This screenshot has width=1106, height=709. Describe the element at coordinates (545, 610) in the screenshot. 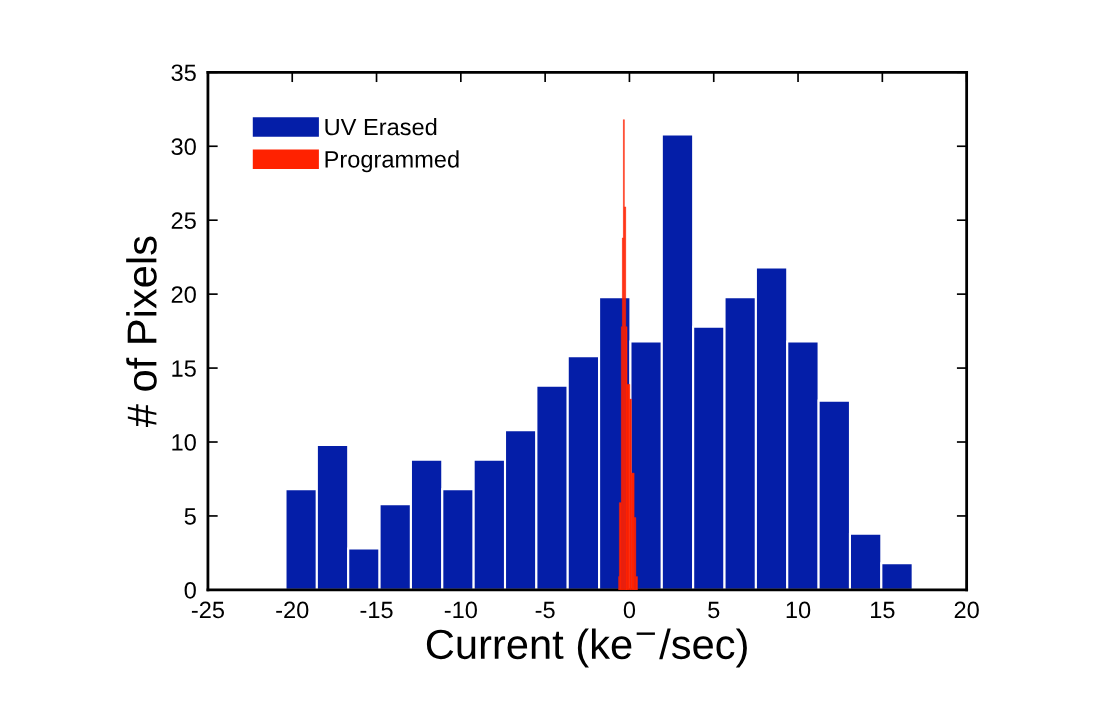

I see `x-tick-label: -5` at that location.